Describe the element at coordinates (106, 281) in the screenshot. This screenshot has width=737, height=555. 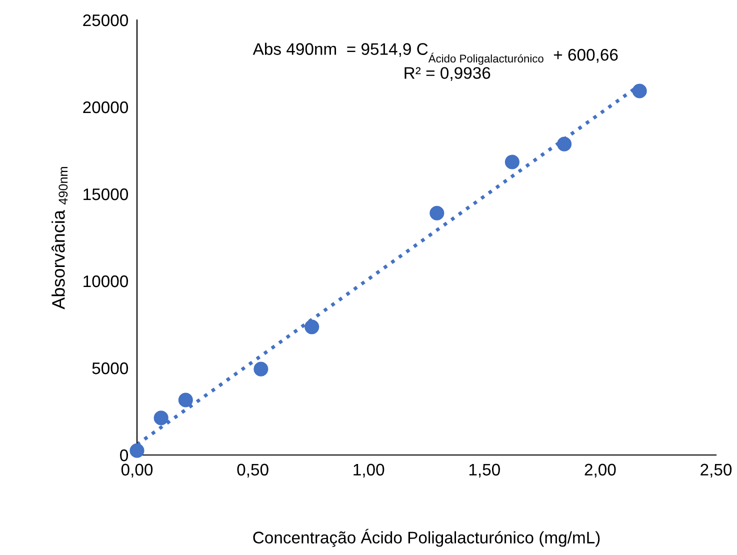
I see `y-tick-label: 10000` at that location.